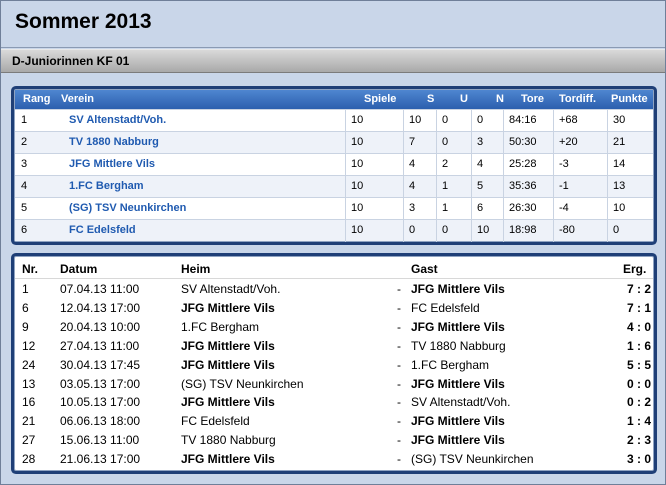 The width and height of the screenshot is (666, 485). Describe the element at coordinates (100, 440) in the screenshot. I see `fixture-cell-datum: 15.06.13 11:00` at that location.